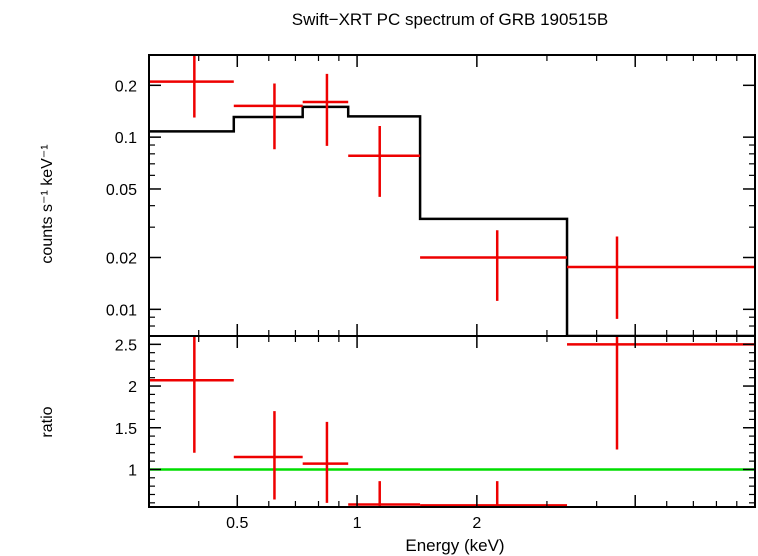 The height and width of the screenshot is (556, 758). I want to click on y-tick-label: 0.1, so click(126, 138).